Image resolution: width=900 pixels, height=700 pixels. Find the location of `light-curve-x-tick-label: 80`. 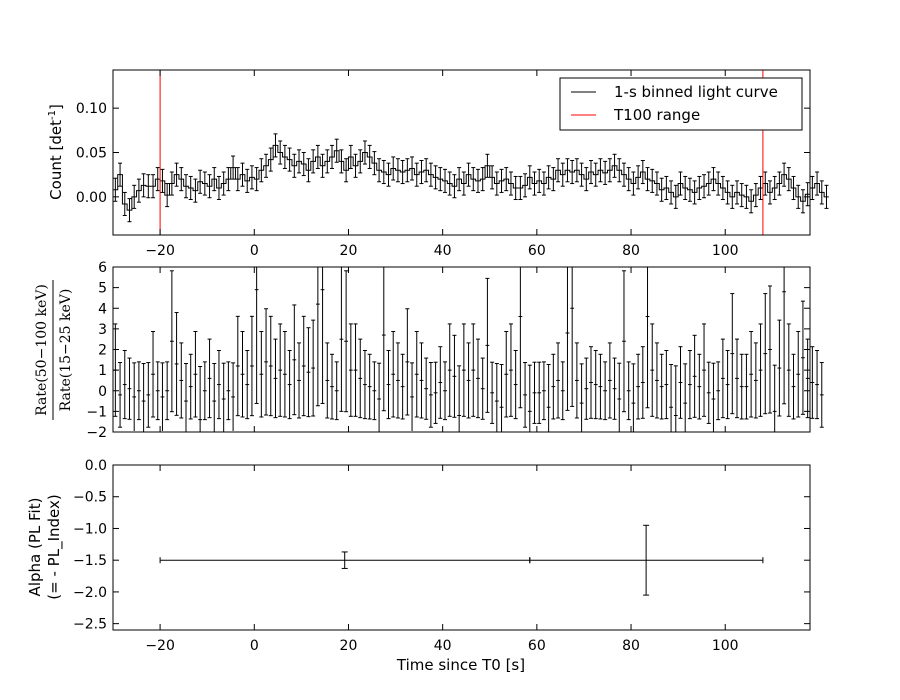

light-curve-x-tick-label: 80 is located at coordinates (631, 251).